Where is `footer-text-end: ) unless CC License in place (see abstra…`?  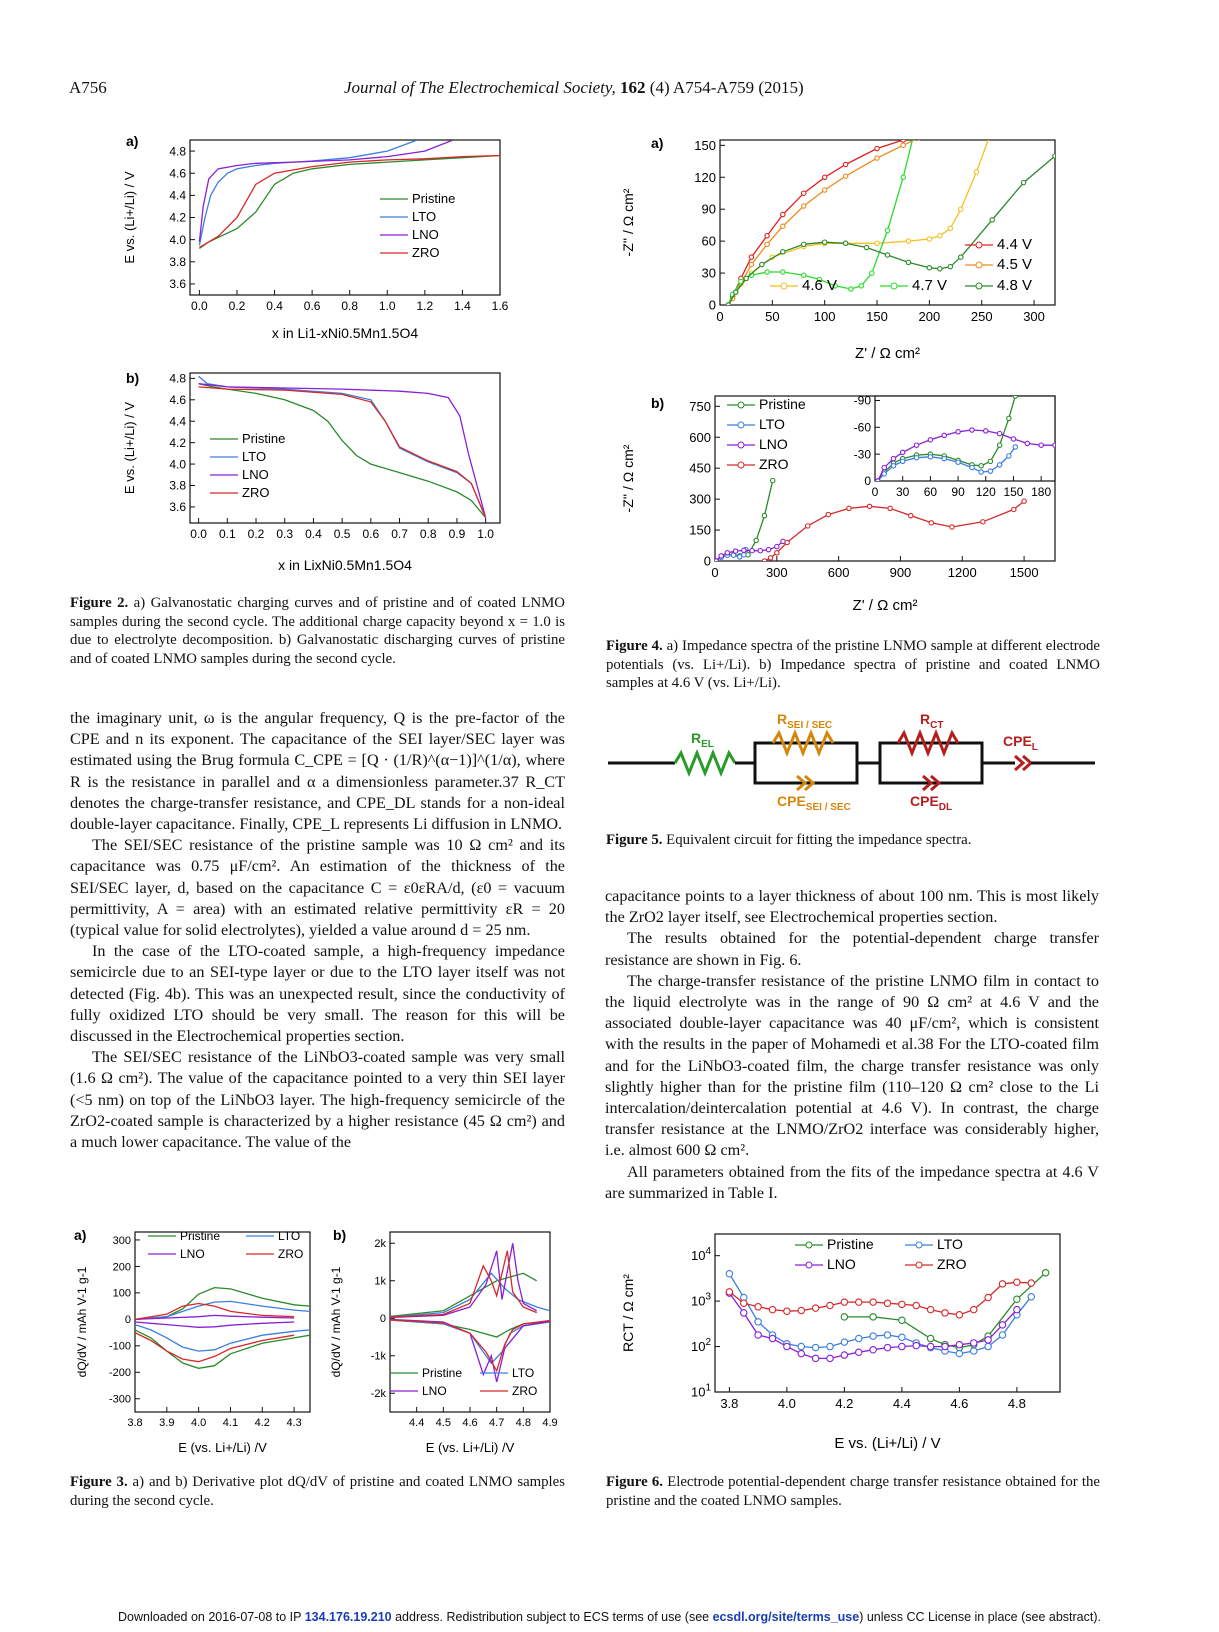 footer-text-end: ) unless CC License in place (see abstra… is located at coordinates (980, 1617).